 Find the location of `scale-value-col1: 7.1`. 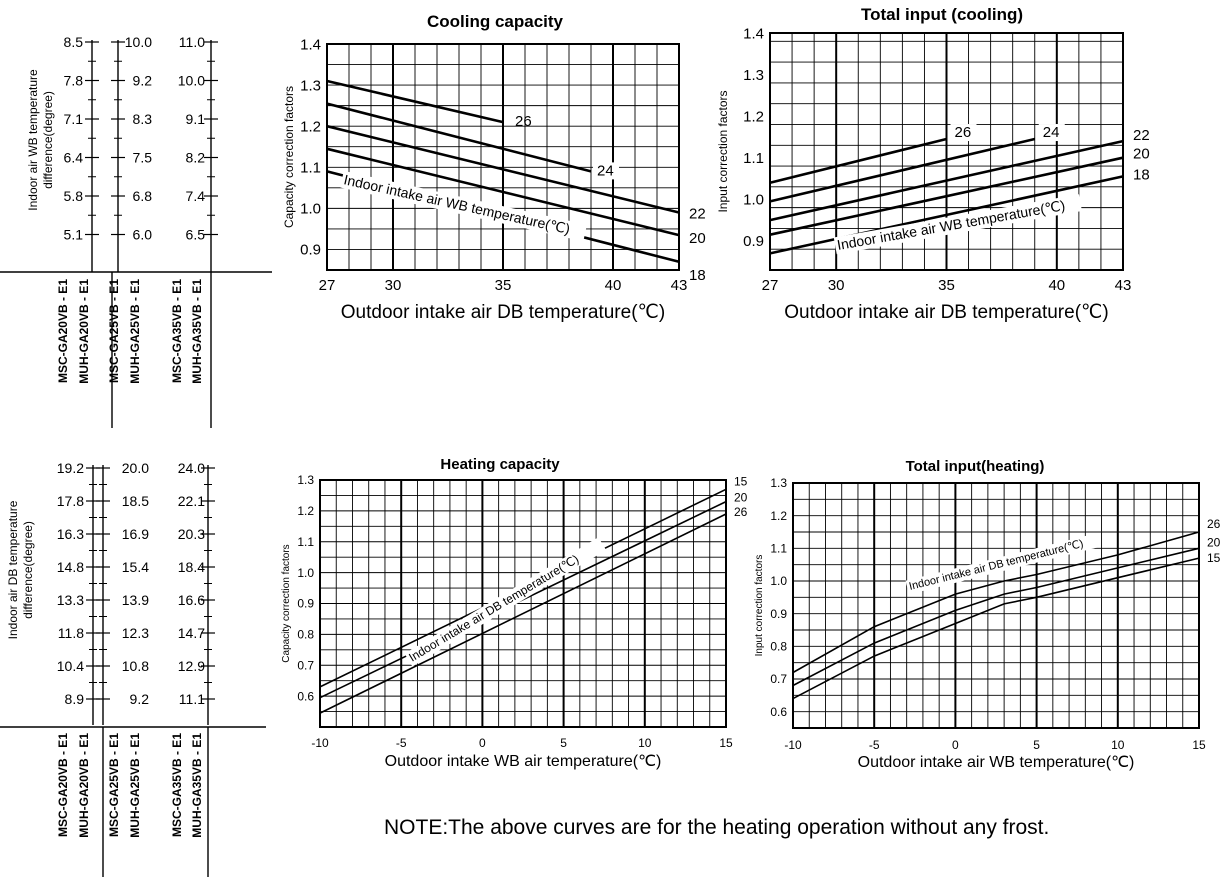

scale-value-col1: 7.1 is located at coordinates (74, 119).